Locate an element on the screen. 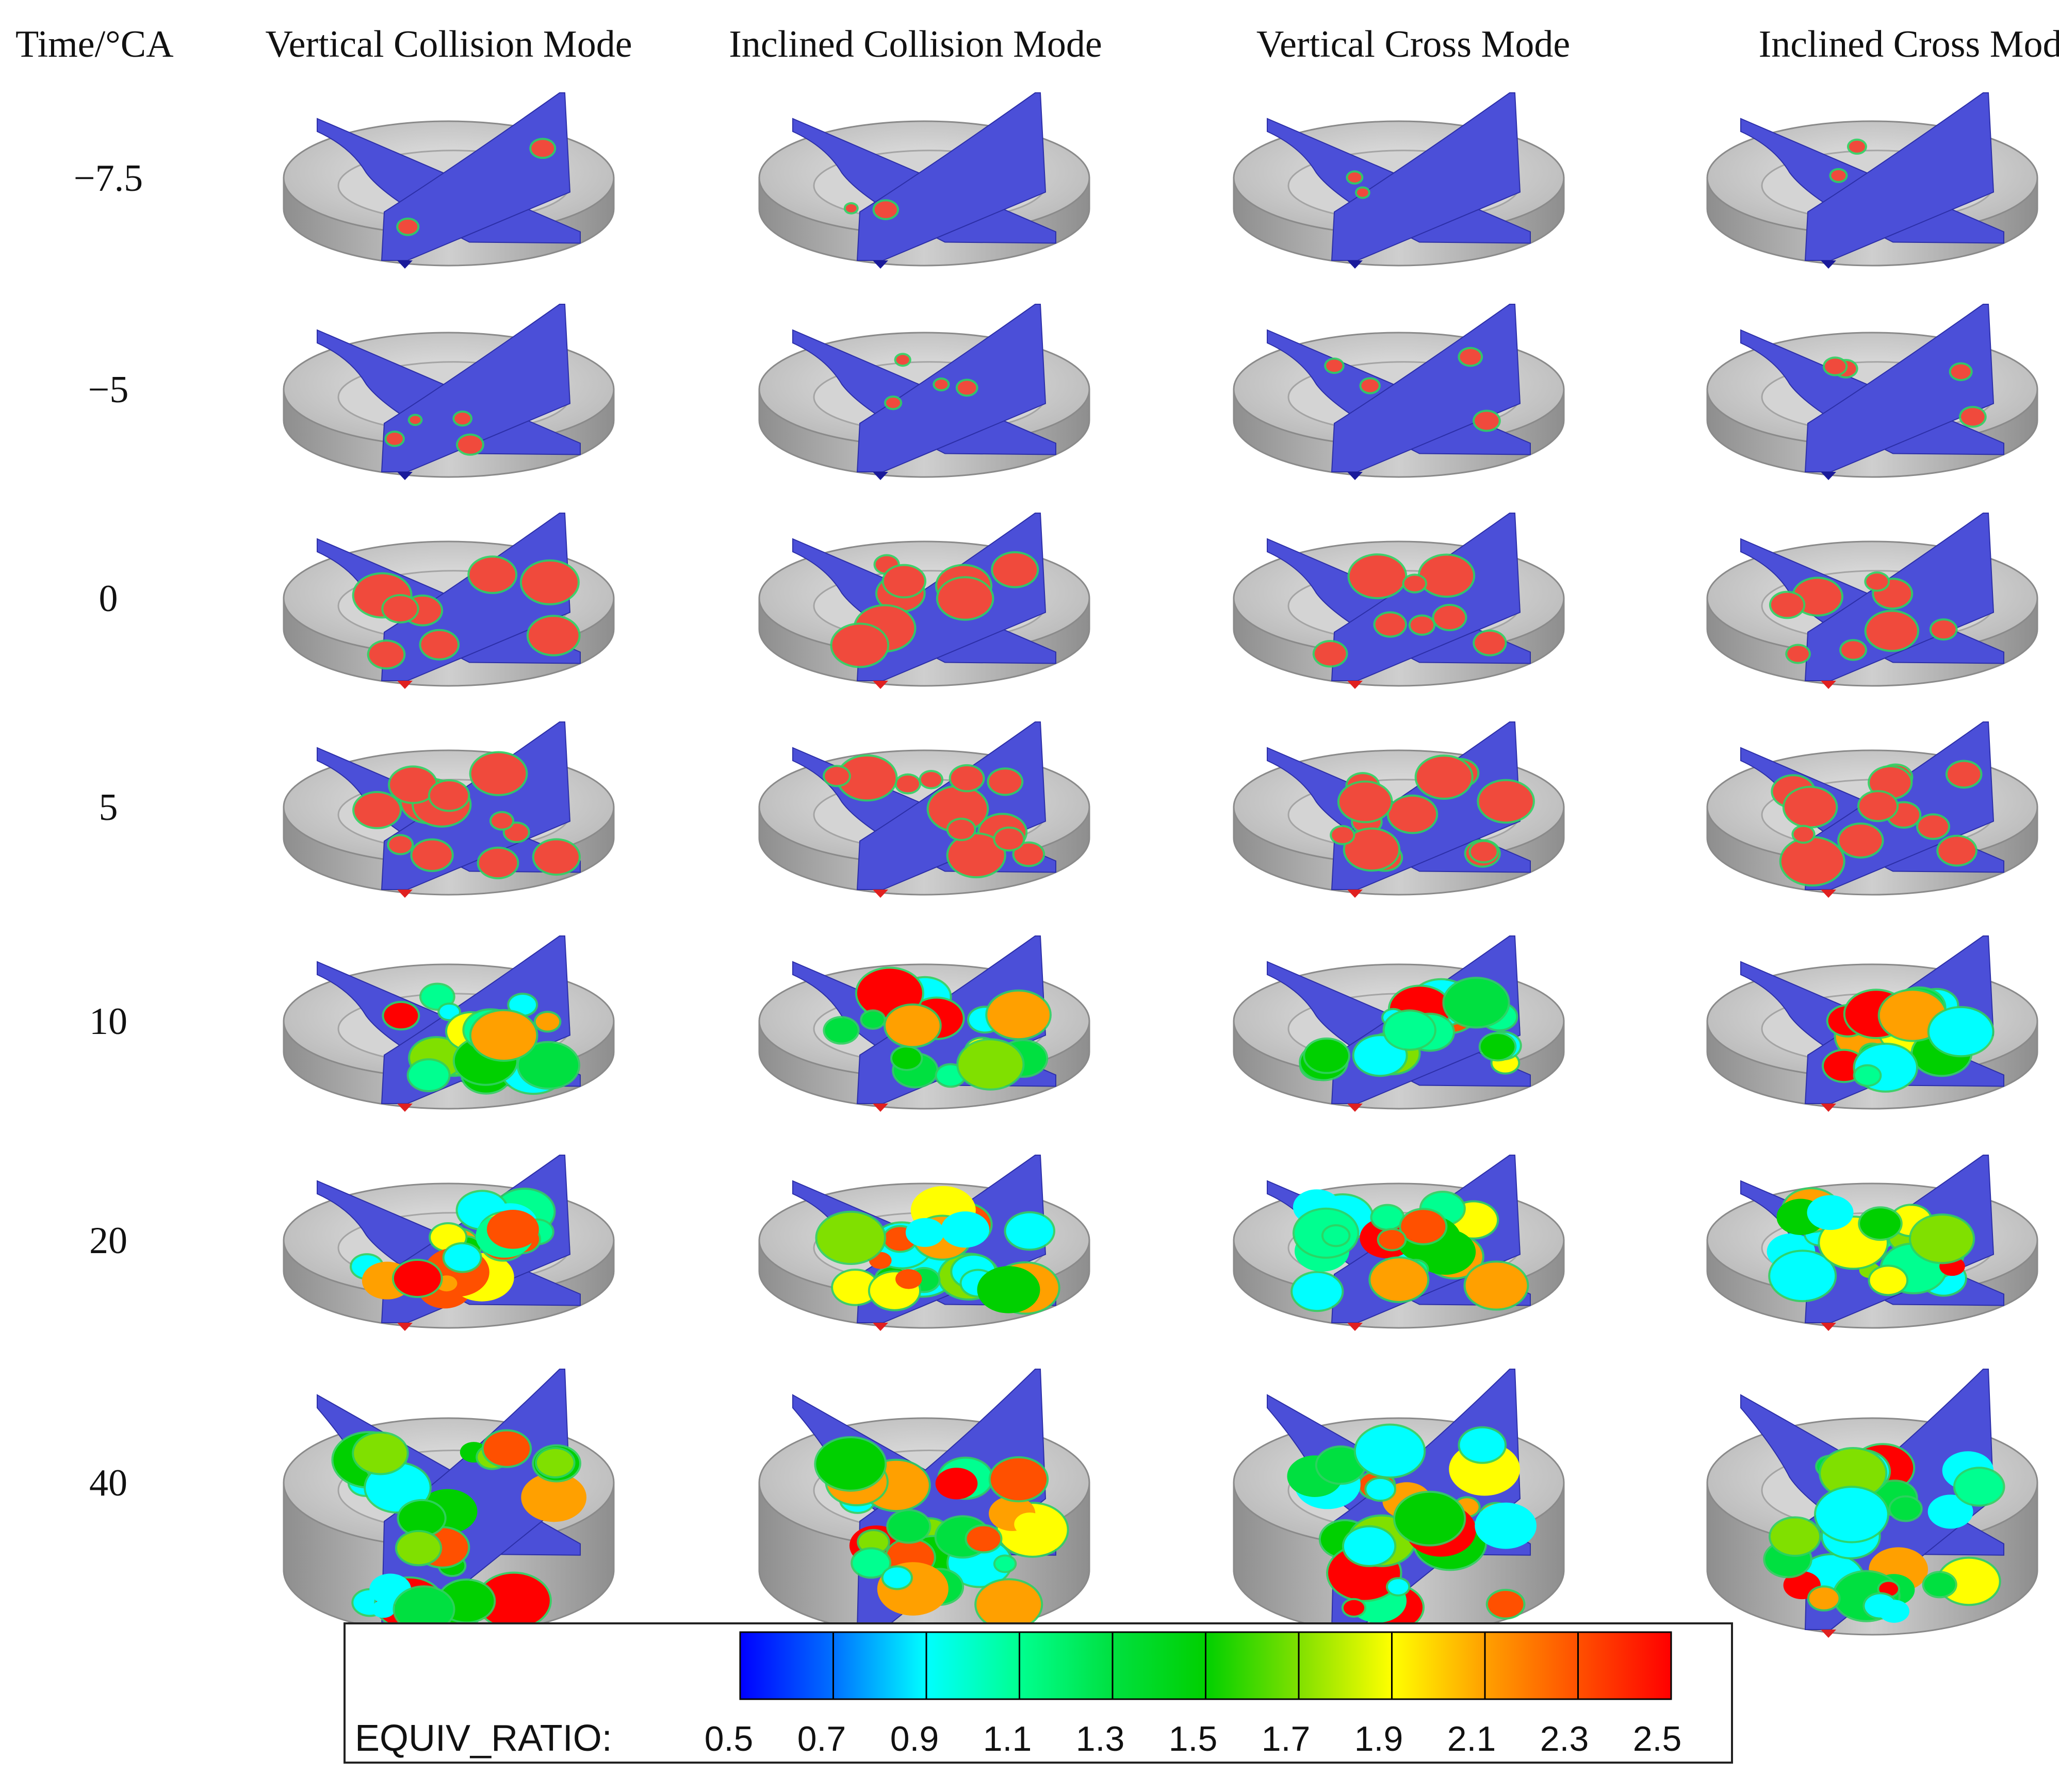 Image resolution: width=2059 pixels, height=1792 pixels. colorbar-tick-label: 1.5 is located at coordinates (1193, 1738).